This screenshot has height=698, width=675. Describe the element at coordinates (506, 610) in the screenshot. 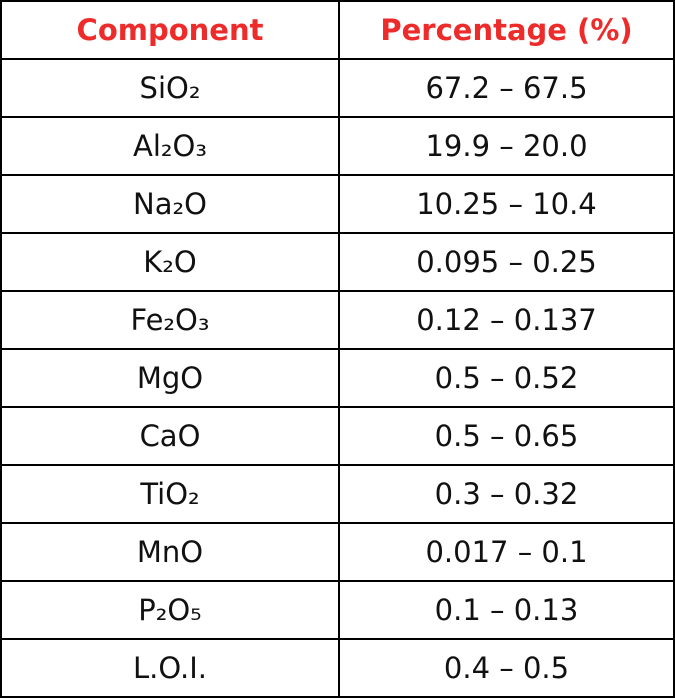

I see `percentage-cell: 0.1 – 0.13` at that location.